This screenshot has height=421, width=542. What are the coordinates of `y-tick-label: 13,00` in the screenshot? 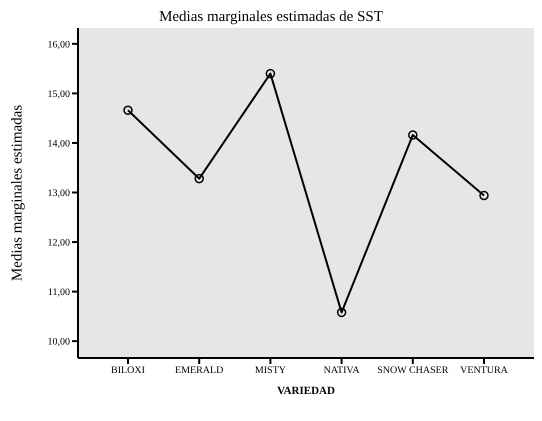 It's located at (59, 194).